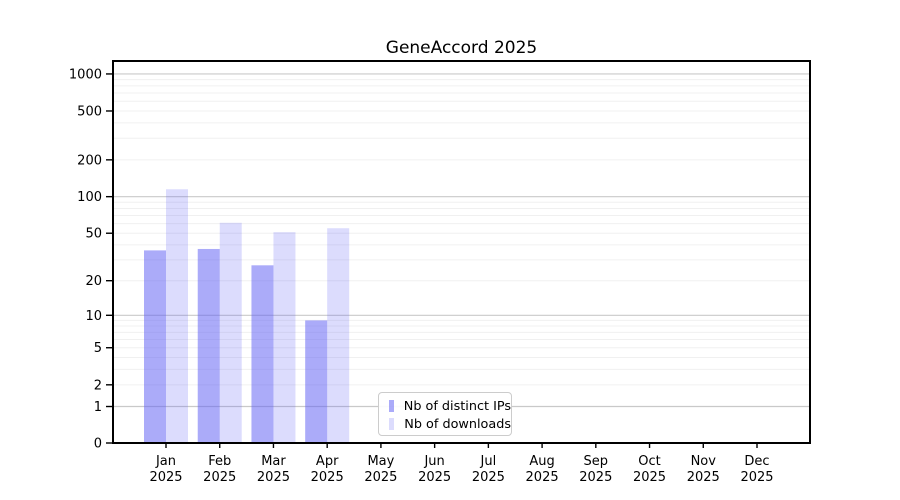 This screenshot has width=900, height=500. What do you see at coordinates (98, 348) in the screenshot?
I see `y-tick-label: 5` at bounding box center [98, 348].